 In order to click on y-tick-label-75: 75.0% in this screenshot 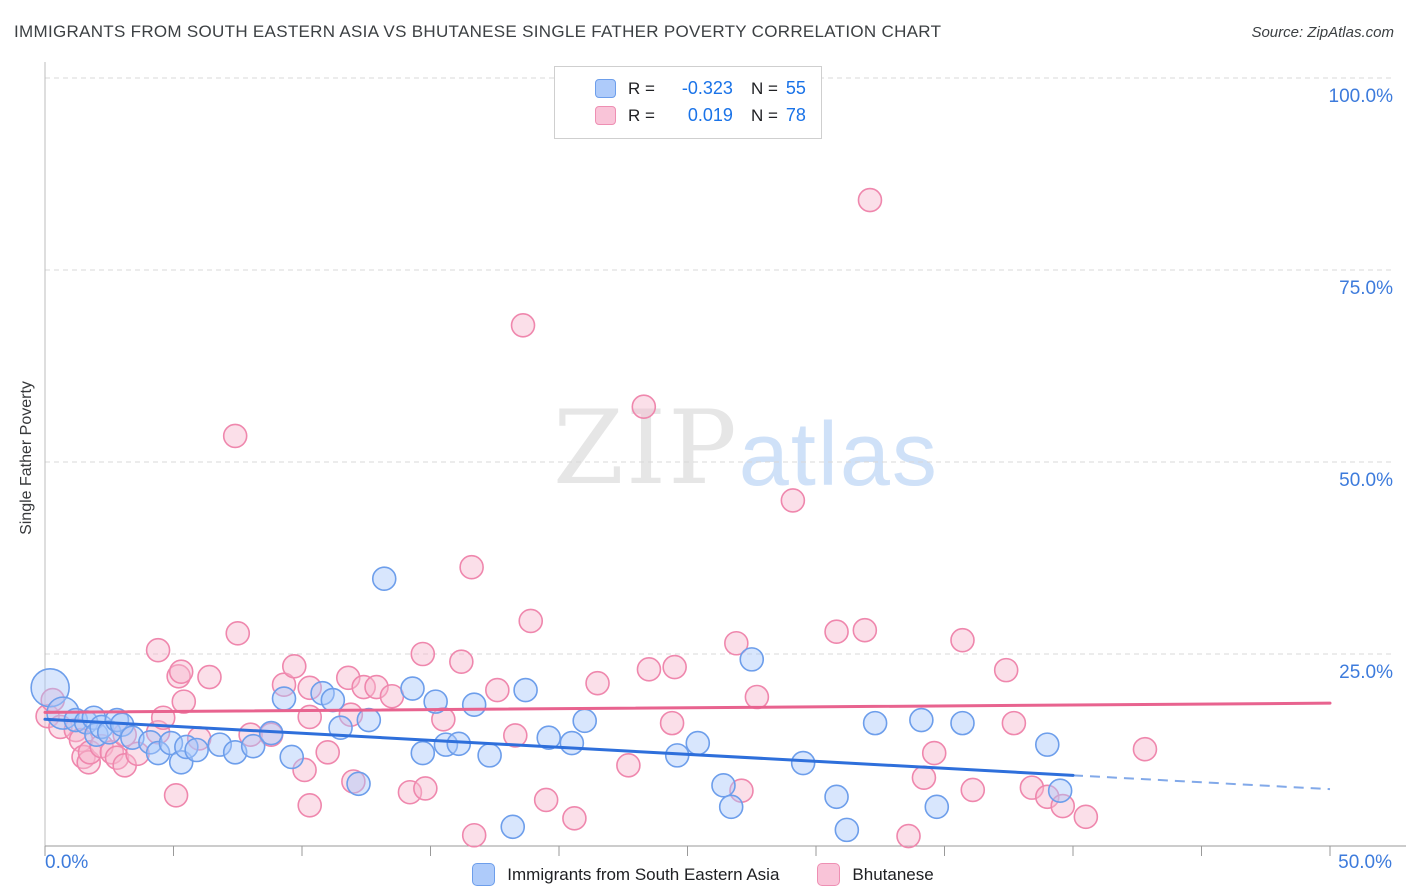, I will do `click(1366, 288)`.